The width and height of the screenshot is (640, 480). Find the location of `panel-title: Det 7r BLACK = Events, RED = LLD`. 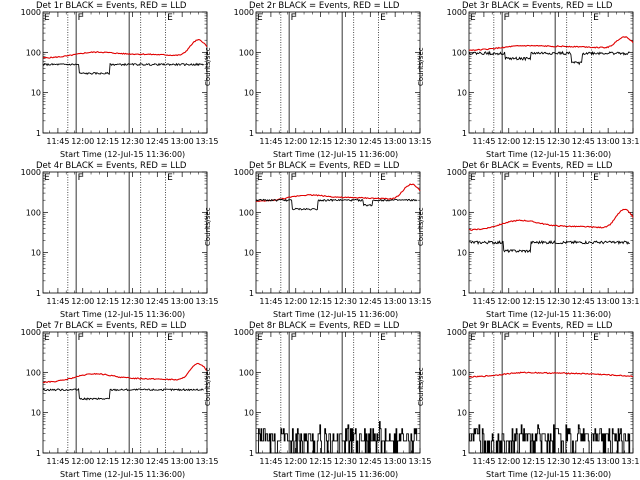

panel-title: Det 7r BLACK = Events, RED = LLD is located at coordinates (111, 326).